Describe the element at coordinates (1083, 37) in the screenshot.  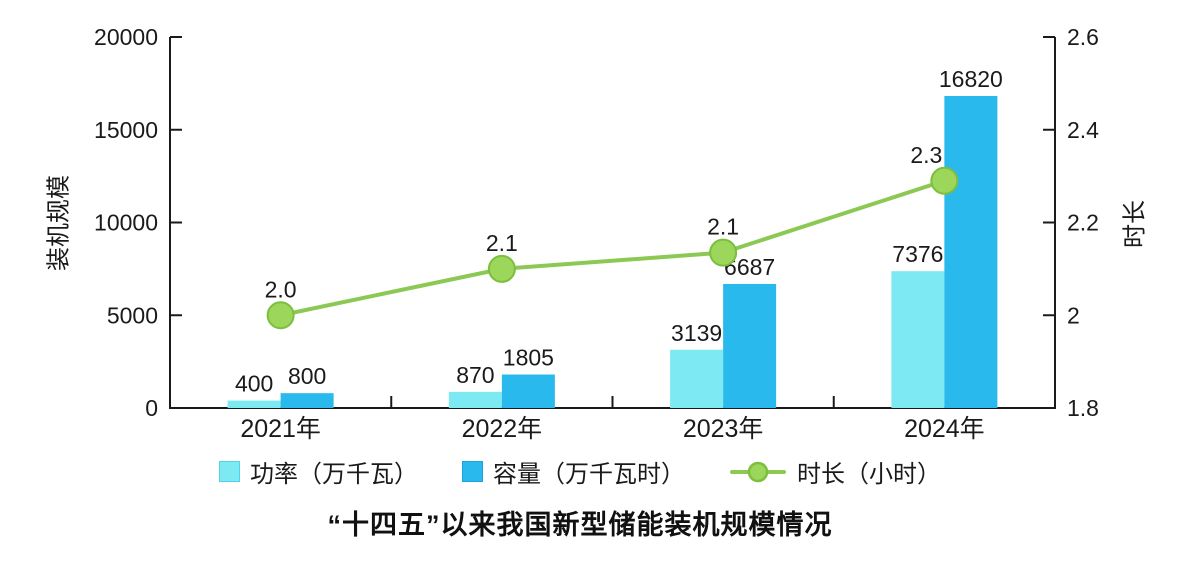
I see `right-axis-tick-label: 2.6` at that location.